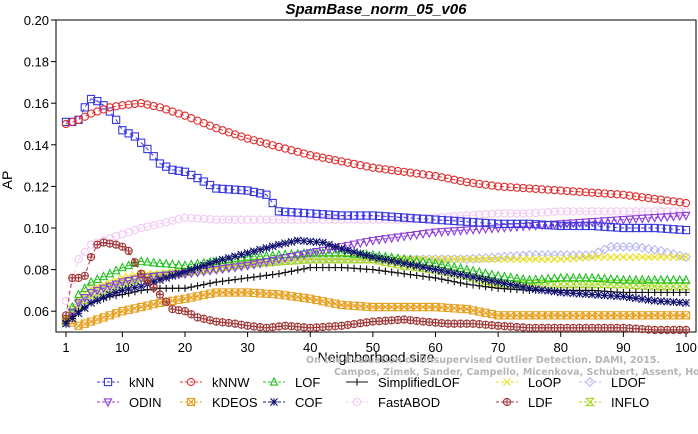 This screenshot has width=698, height=434. What do you see at coordinates (498, 347) in the screenshot?
I see `x-tick-label: 70` at bounding box center [498, 347].